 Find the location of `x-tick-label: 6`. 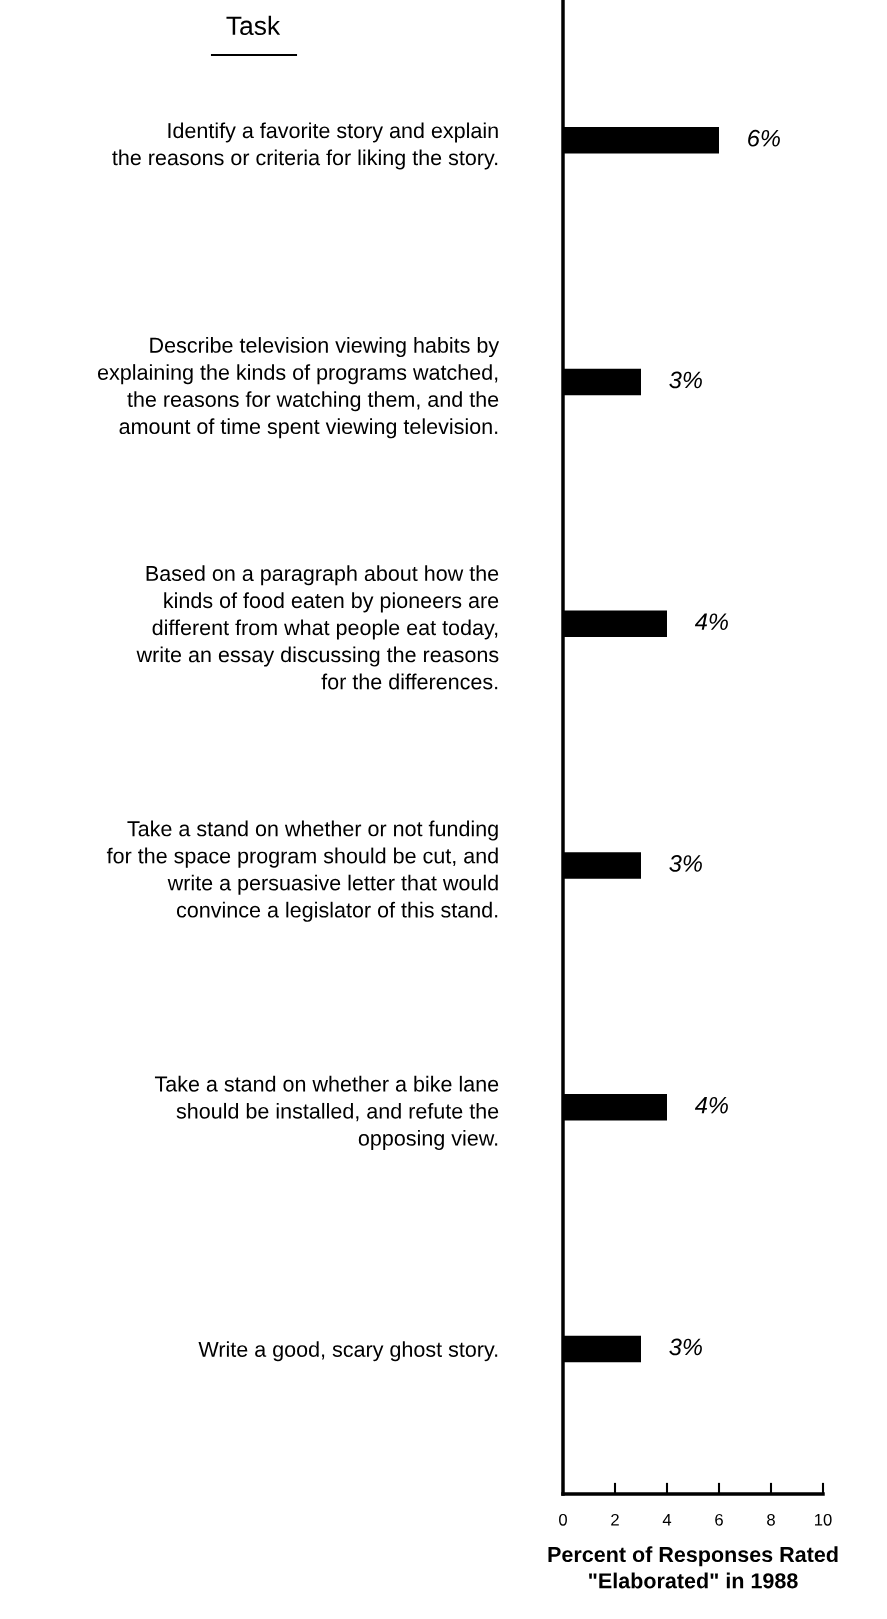

x-tick-label: 6 is located at coordinates (719, 1519).